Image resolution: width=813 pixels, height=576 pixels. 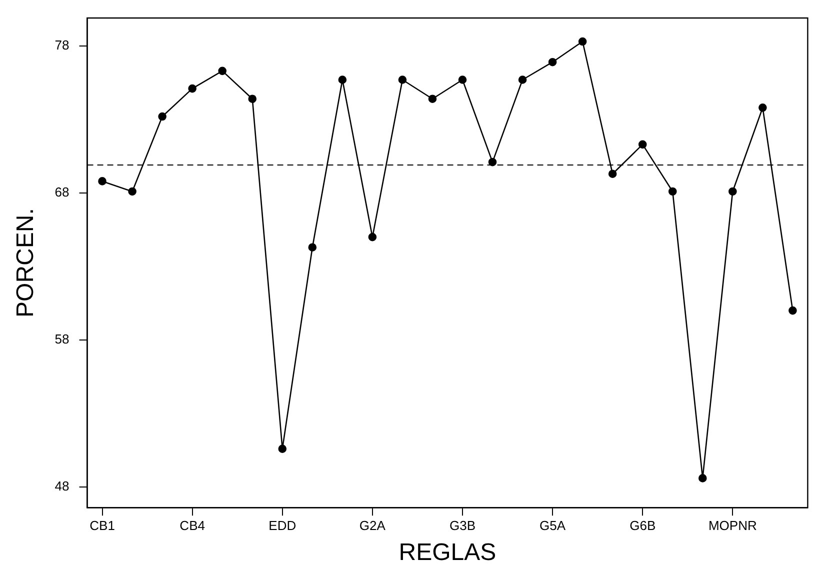 What do you see at coordinates (192, 525) in the screenshot?
I see `x-tick-label: CB4` at bounding box center [192, 525].